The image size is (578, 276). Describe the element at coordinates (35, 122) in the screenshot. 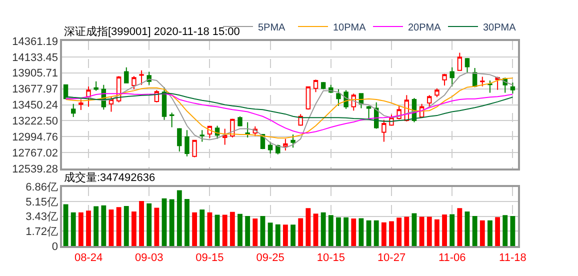

I see `y-tick-label: 13222.50` at that location.